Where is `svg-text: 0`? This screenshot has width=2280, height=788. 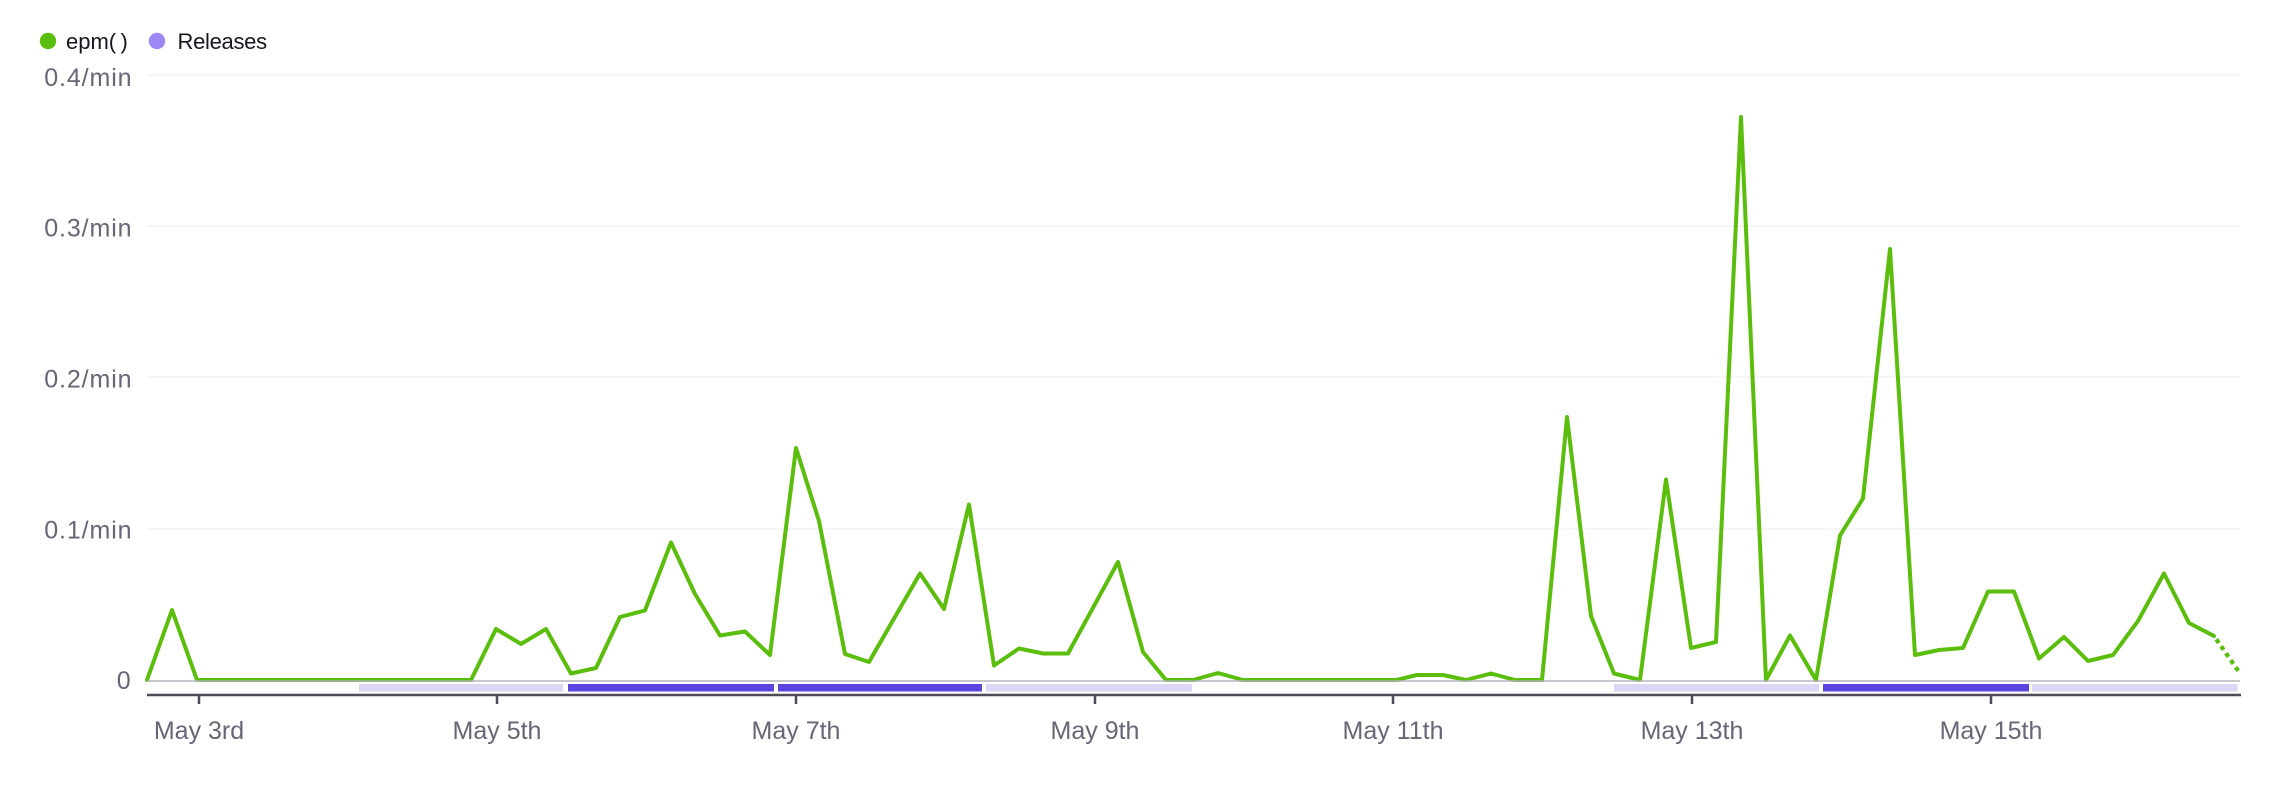
svg-text: 0 is located at coordinates (124, 681).